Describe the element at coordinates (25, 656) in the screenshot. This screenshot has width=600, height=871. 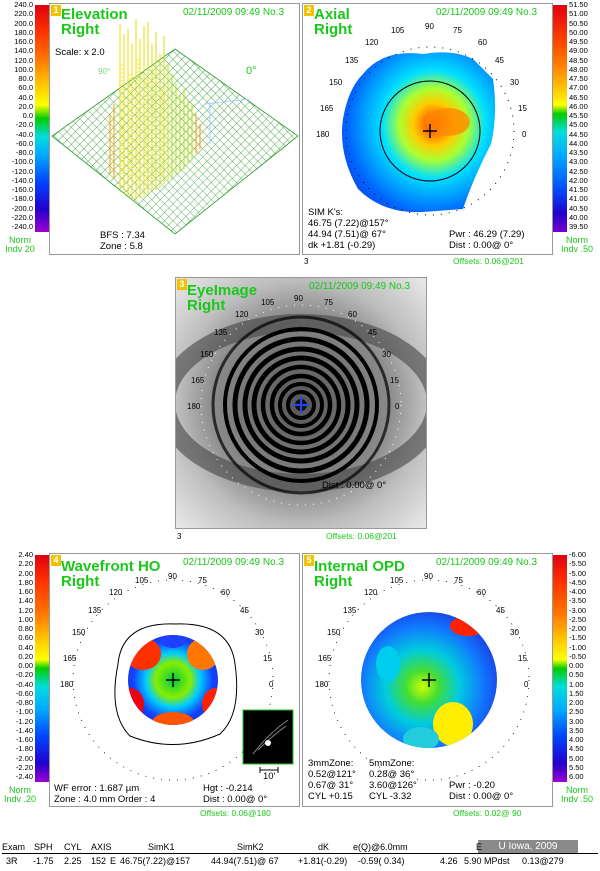
I see `scale-tick-label: 0.20` at that location.